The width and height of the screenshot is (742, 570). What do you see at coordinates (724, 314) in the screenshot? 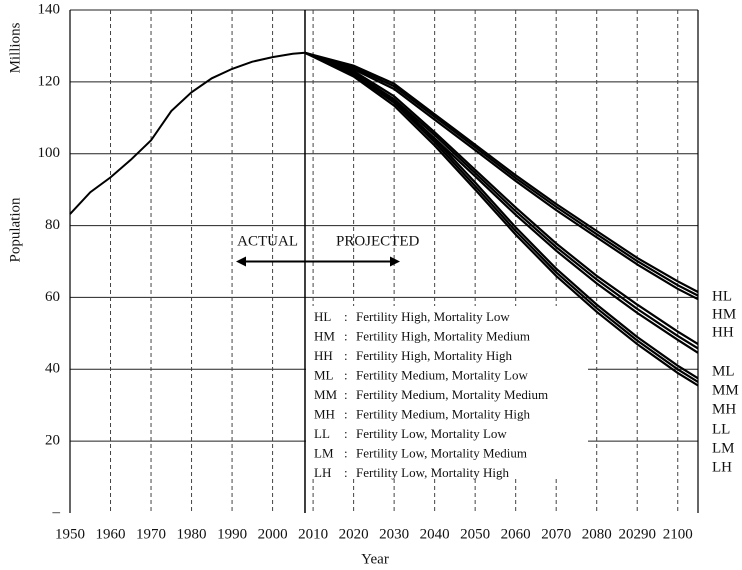
I see `series-end-label: HM` at bounding box center [724, 314].